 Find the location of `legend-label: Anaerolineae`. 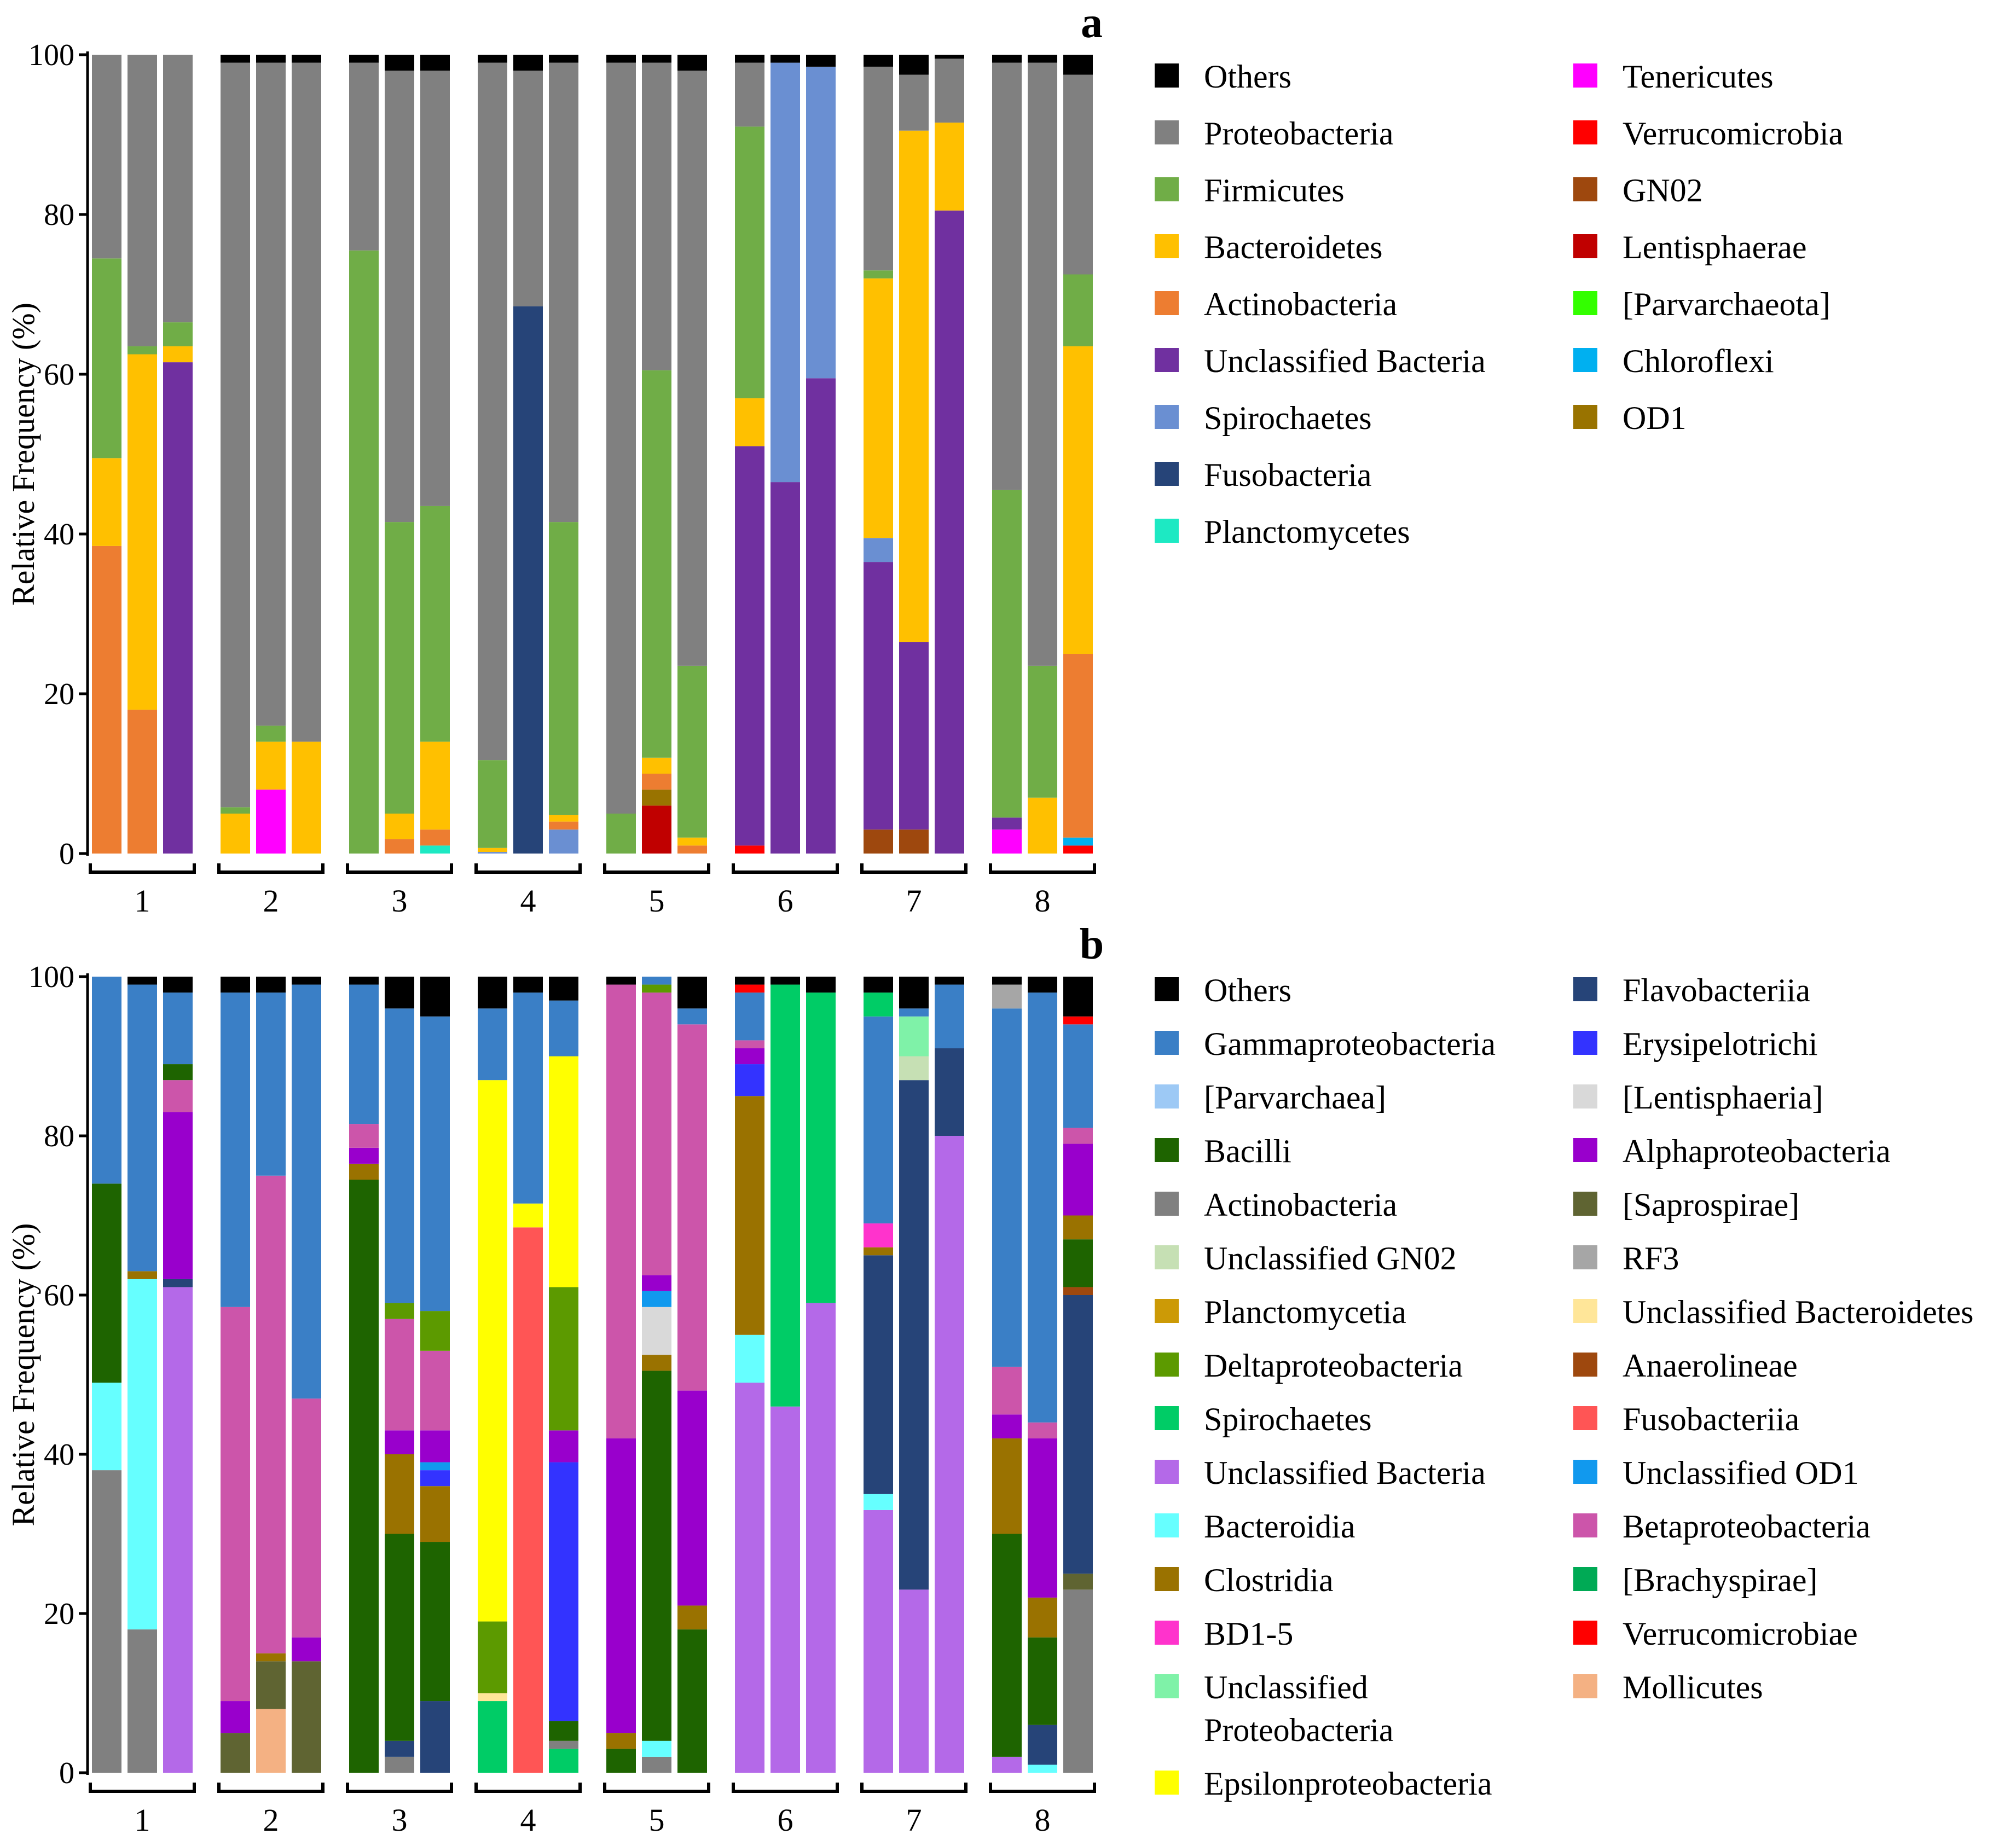

legend-label: Anaerolineae is located at coordinates (1710, 1366).